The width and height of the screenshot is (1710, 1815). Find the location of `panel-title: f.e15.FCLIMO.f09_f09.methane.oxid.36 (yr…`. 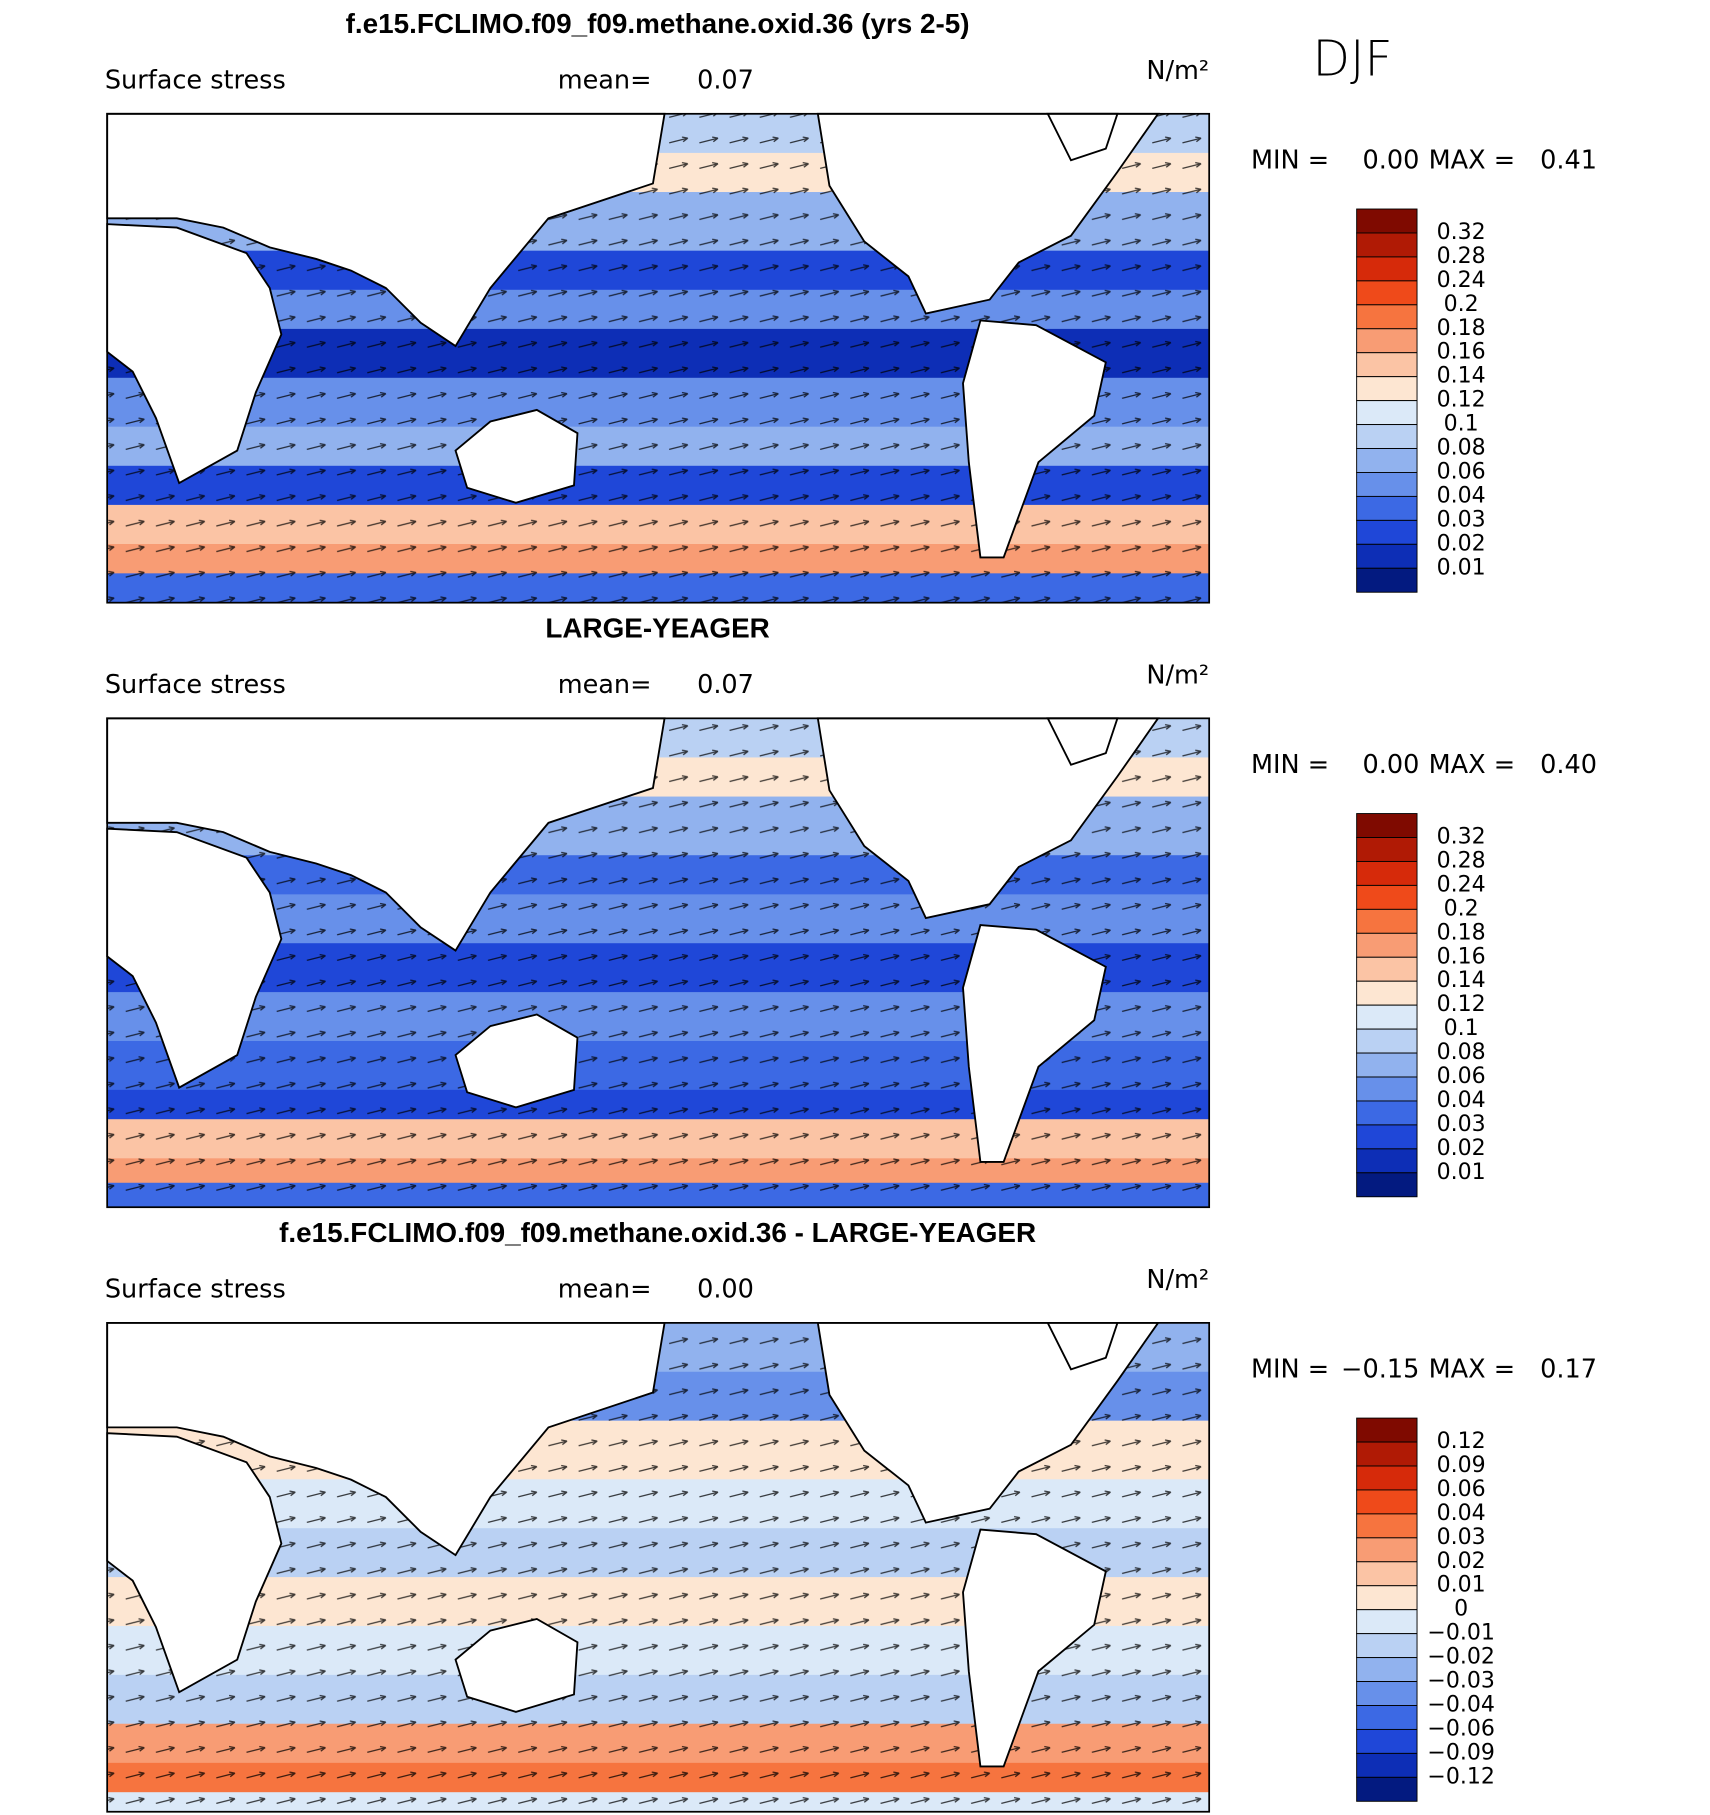

panel-title: f.e15.FCLIMO.f09_f09.methane.oxid.36 (yr… is located at coordinates (658, 23).